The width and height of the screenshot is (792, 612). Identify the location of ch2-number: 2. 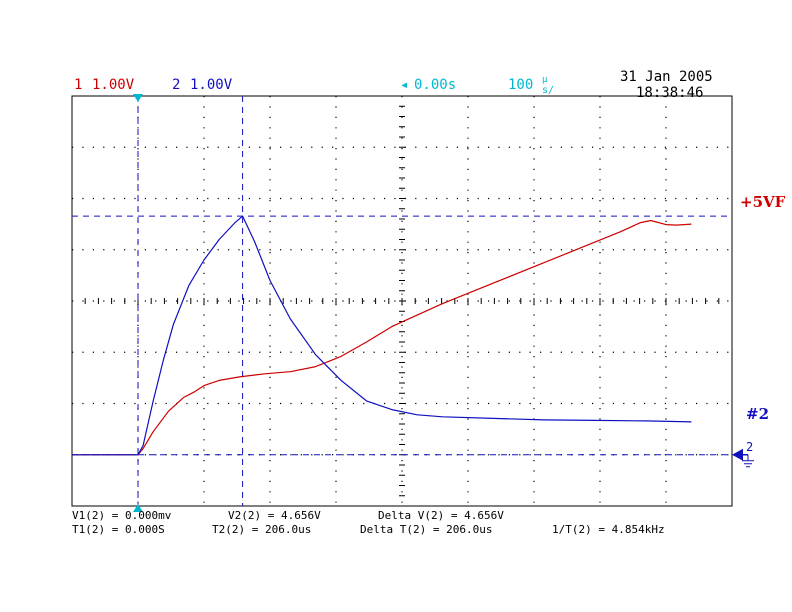
(176, 85).